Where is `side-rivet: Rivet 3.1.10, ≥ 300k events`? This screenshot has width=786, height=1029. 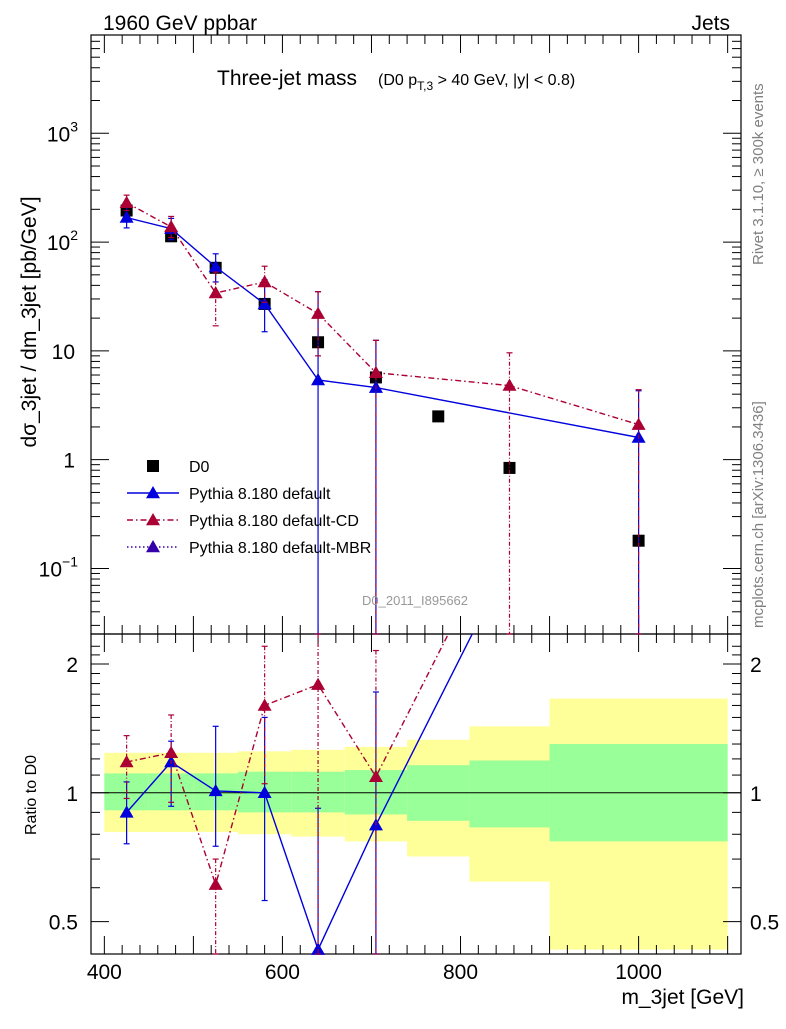 side-rivet: Rivet 3.1.10, ≥ 300k events is located at coordinates (758, 174).